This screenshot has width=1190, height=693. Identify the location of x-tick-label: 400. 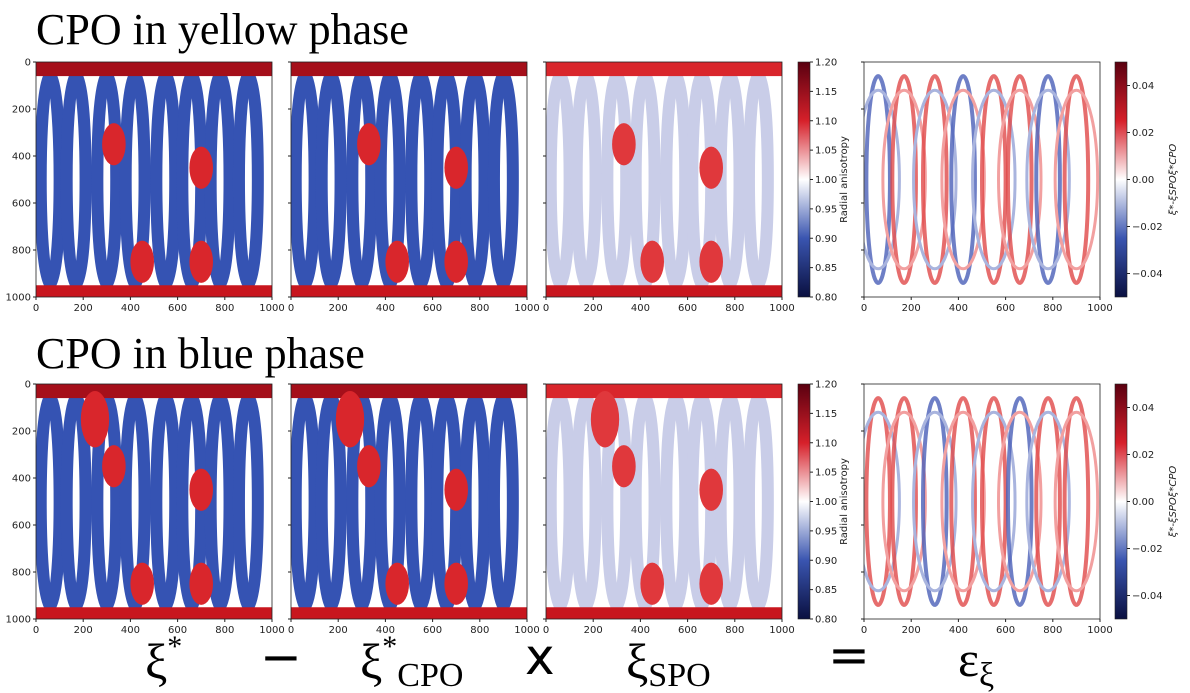
(958, 308).